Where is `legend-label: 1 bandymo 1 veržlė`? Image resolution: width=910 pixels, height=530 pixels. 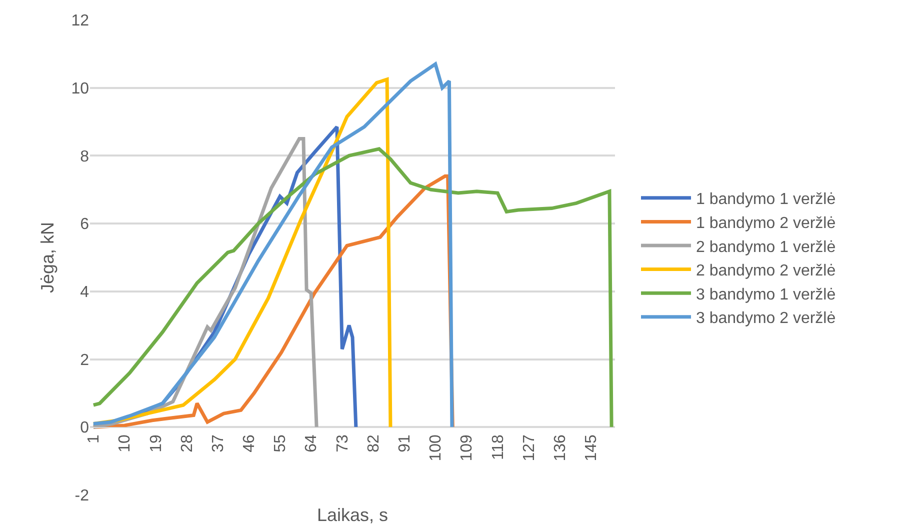
legend-label: 1 bandymo 1 veržlė is located at coordinates (766, 199).